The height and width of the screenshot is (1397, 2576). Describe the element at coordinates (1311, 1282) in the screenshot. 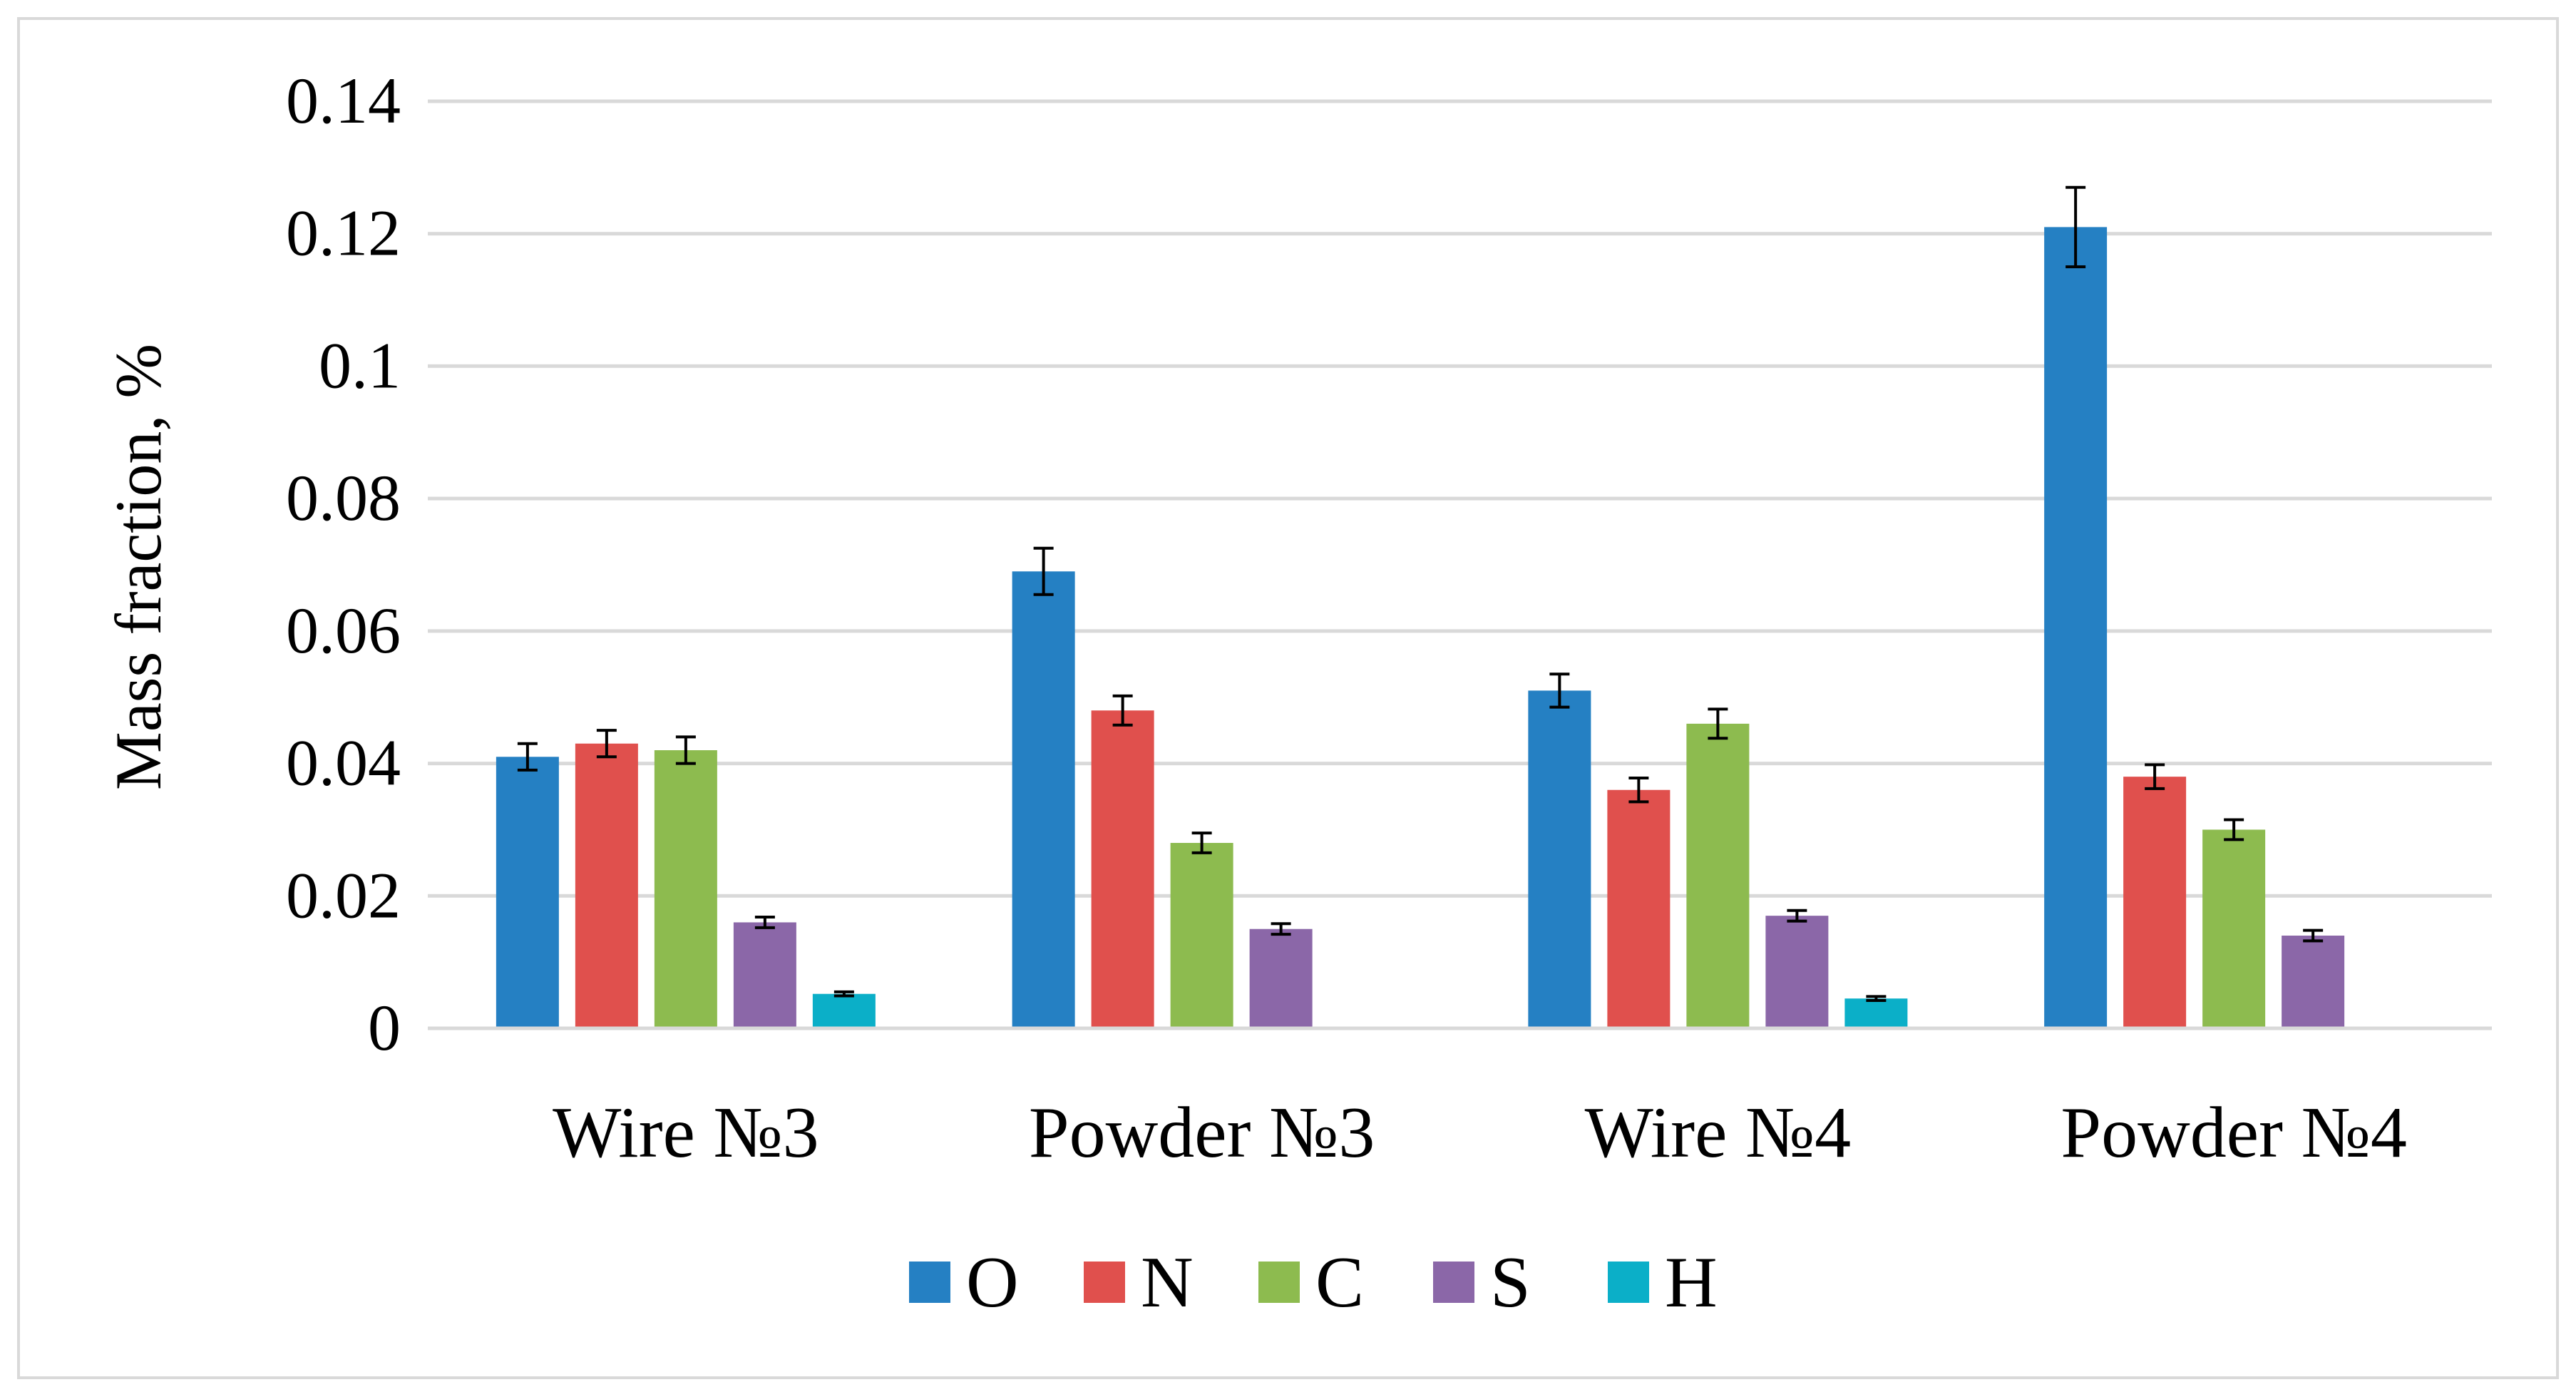

I see `legend-entry-C: C` at that location.